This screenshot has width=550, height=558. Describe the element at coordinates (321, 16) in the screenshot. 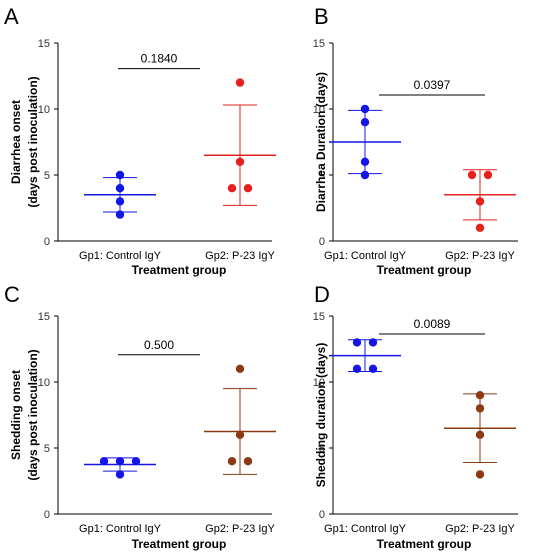

I see `panel-label: B` at that location.